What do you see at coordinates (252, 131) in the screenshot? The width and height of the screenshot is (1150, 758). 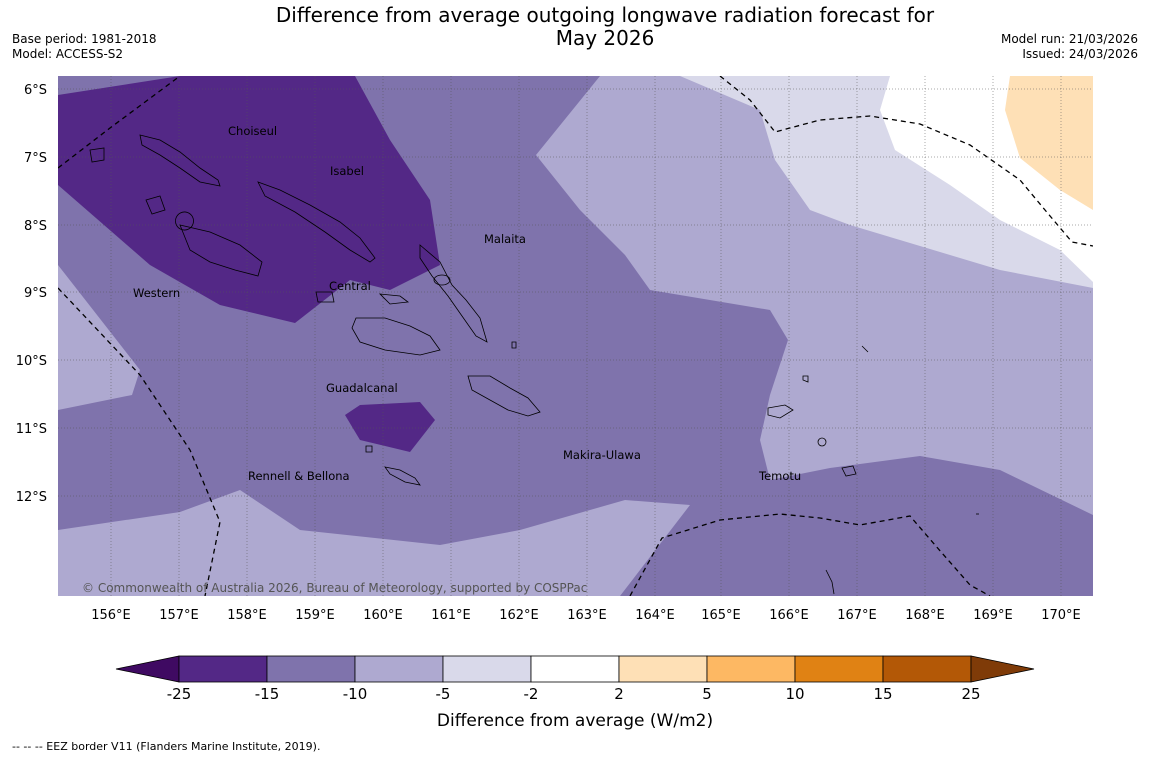 I see `region-label-choiseul: Choiseul` at bounding box center [252, 131].